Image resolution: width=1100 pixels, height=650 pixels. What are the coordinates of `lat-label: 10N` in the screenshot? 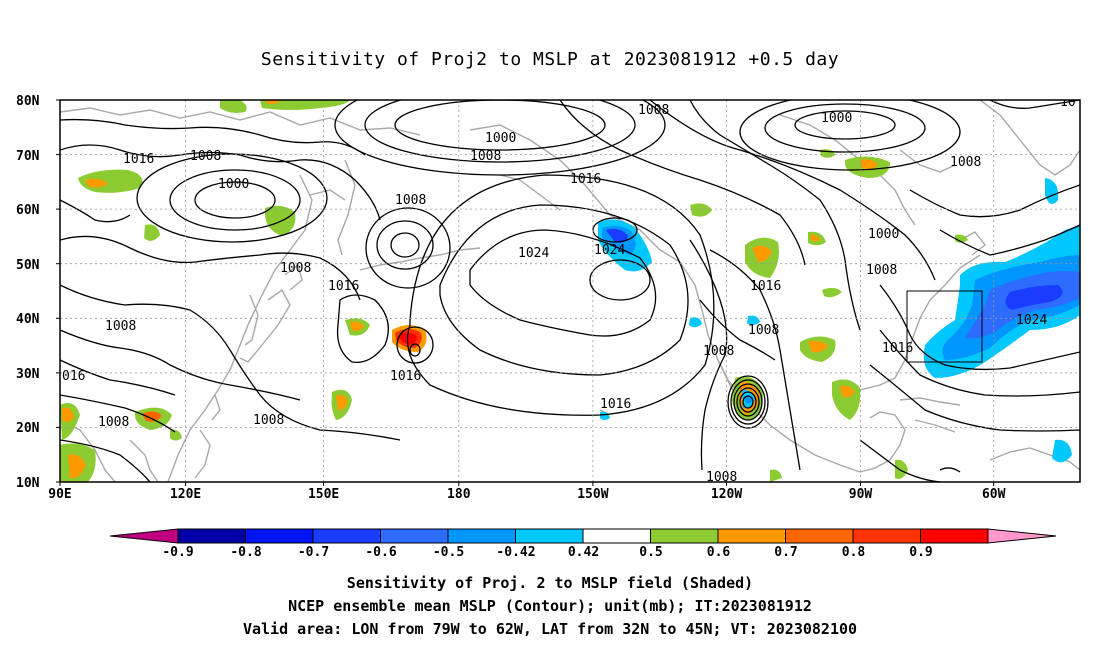 It's located at (28, 483).